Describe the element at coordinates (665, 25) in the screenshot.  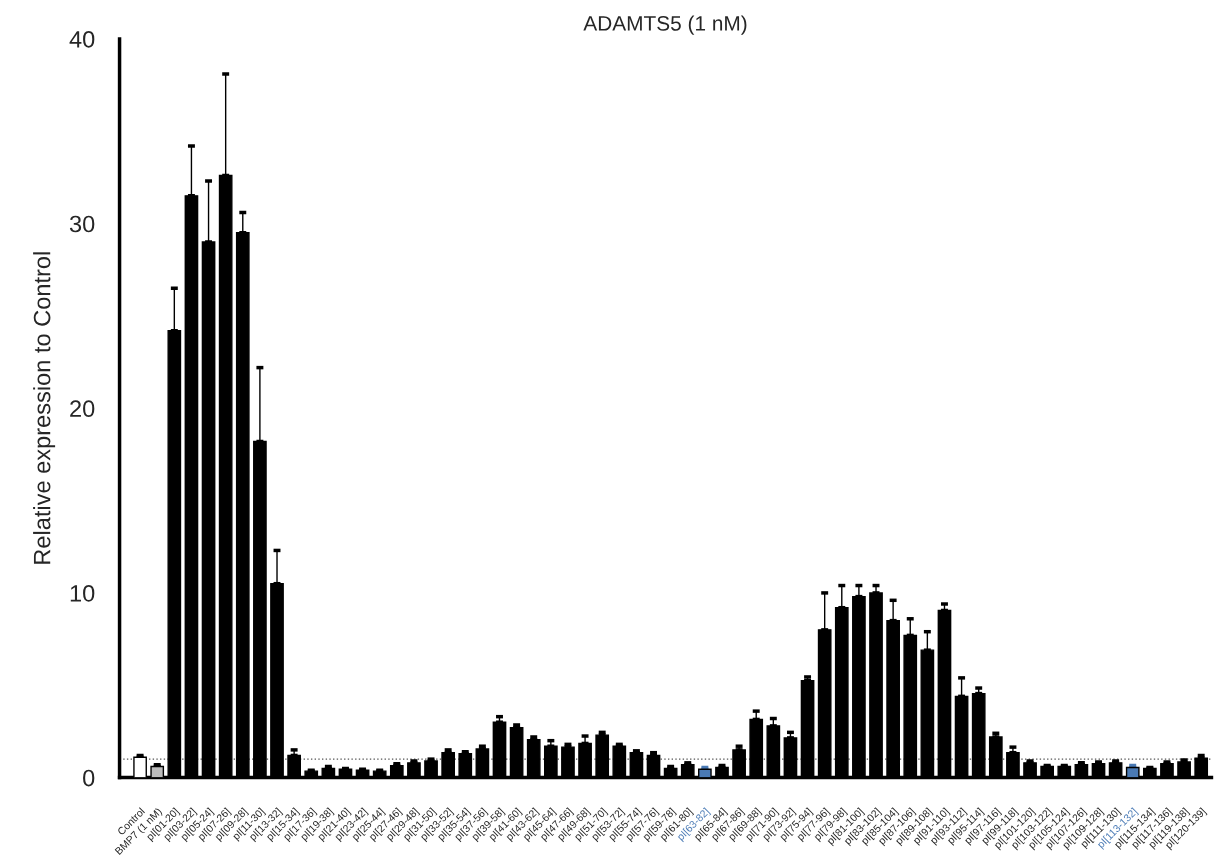
I see `chart-title: ADAMTS5 (1 nM)` at that location.